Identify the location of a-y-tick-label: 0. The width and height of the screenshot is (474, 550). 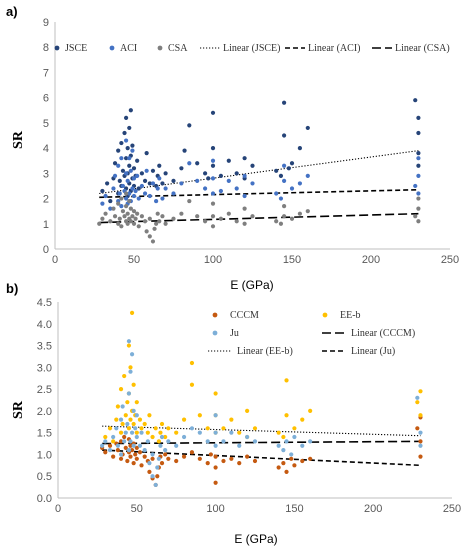
(46, 250).